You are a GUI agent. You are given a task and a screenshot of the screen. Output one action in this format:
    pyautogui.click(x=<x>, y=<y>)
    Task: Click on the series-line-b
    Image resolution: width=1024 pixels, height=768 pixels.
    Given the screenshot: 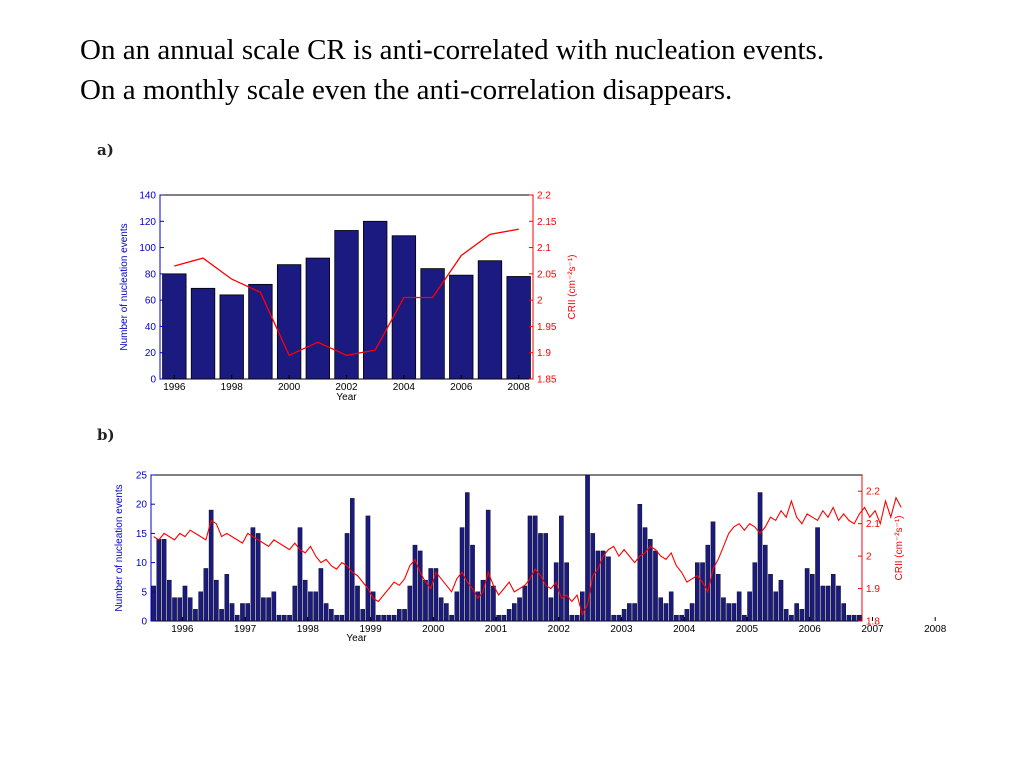 What is the action you would take?
    pyautogui.click(x=527, y=556)
    